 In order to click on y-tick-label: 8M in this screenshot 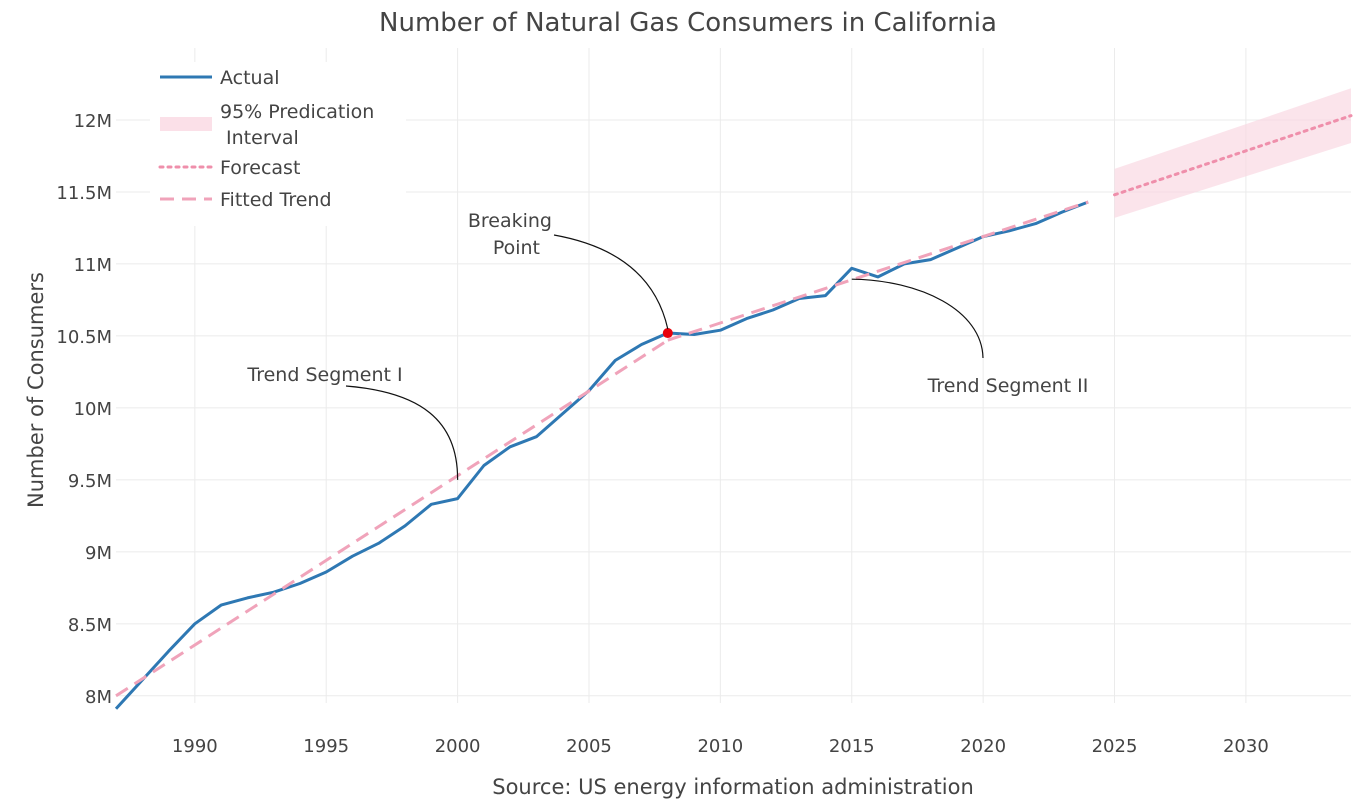, I will do `click(98, 697)`.